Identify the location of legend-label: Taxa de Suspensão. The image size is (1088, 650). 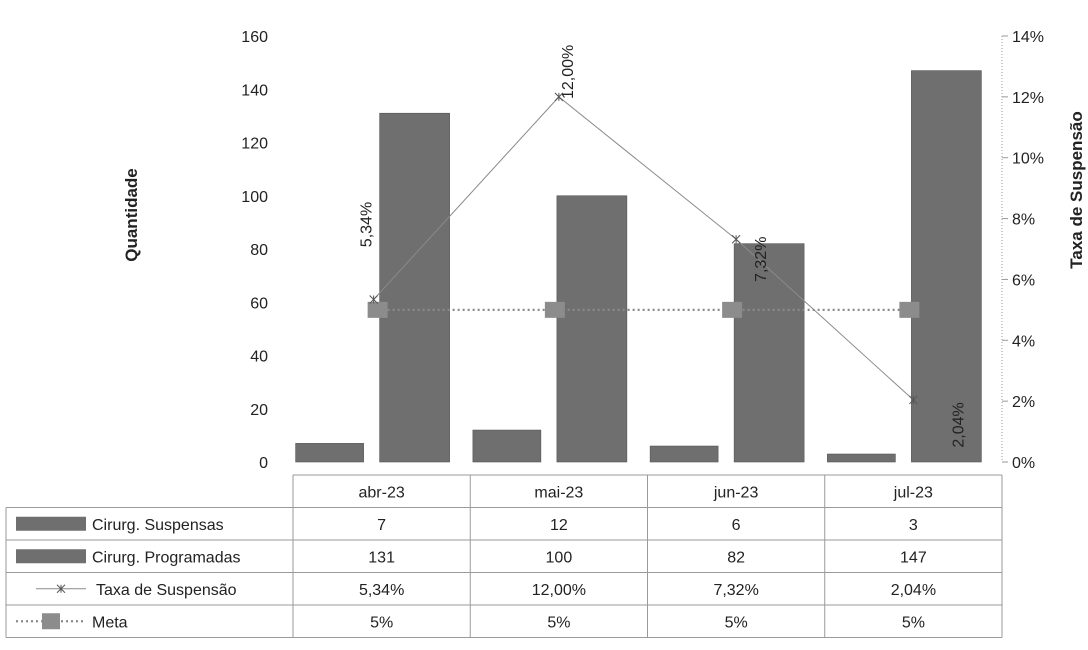
(166, 590).